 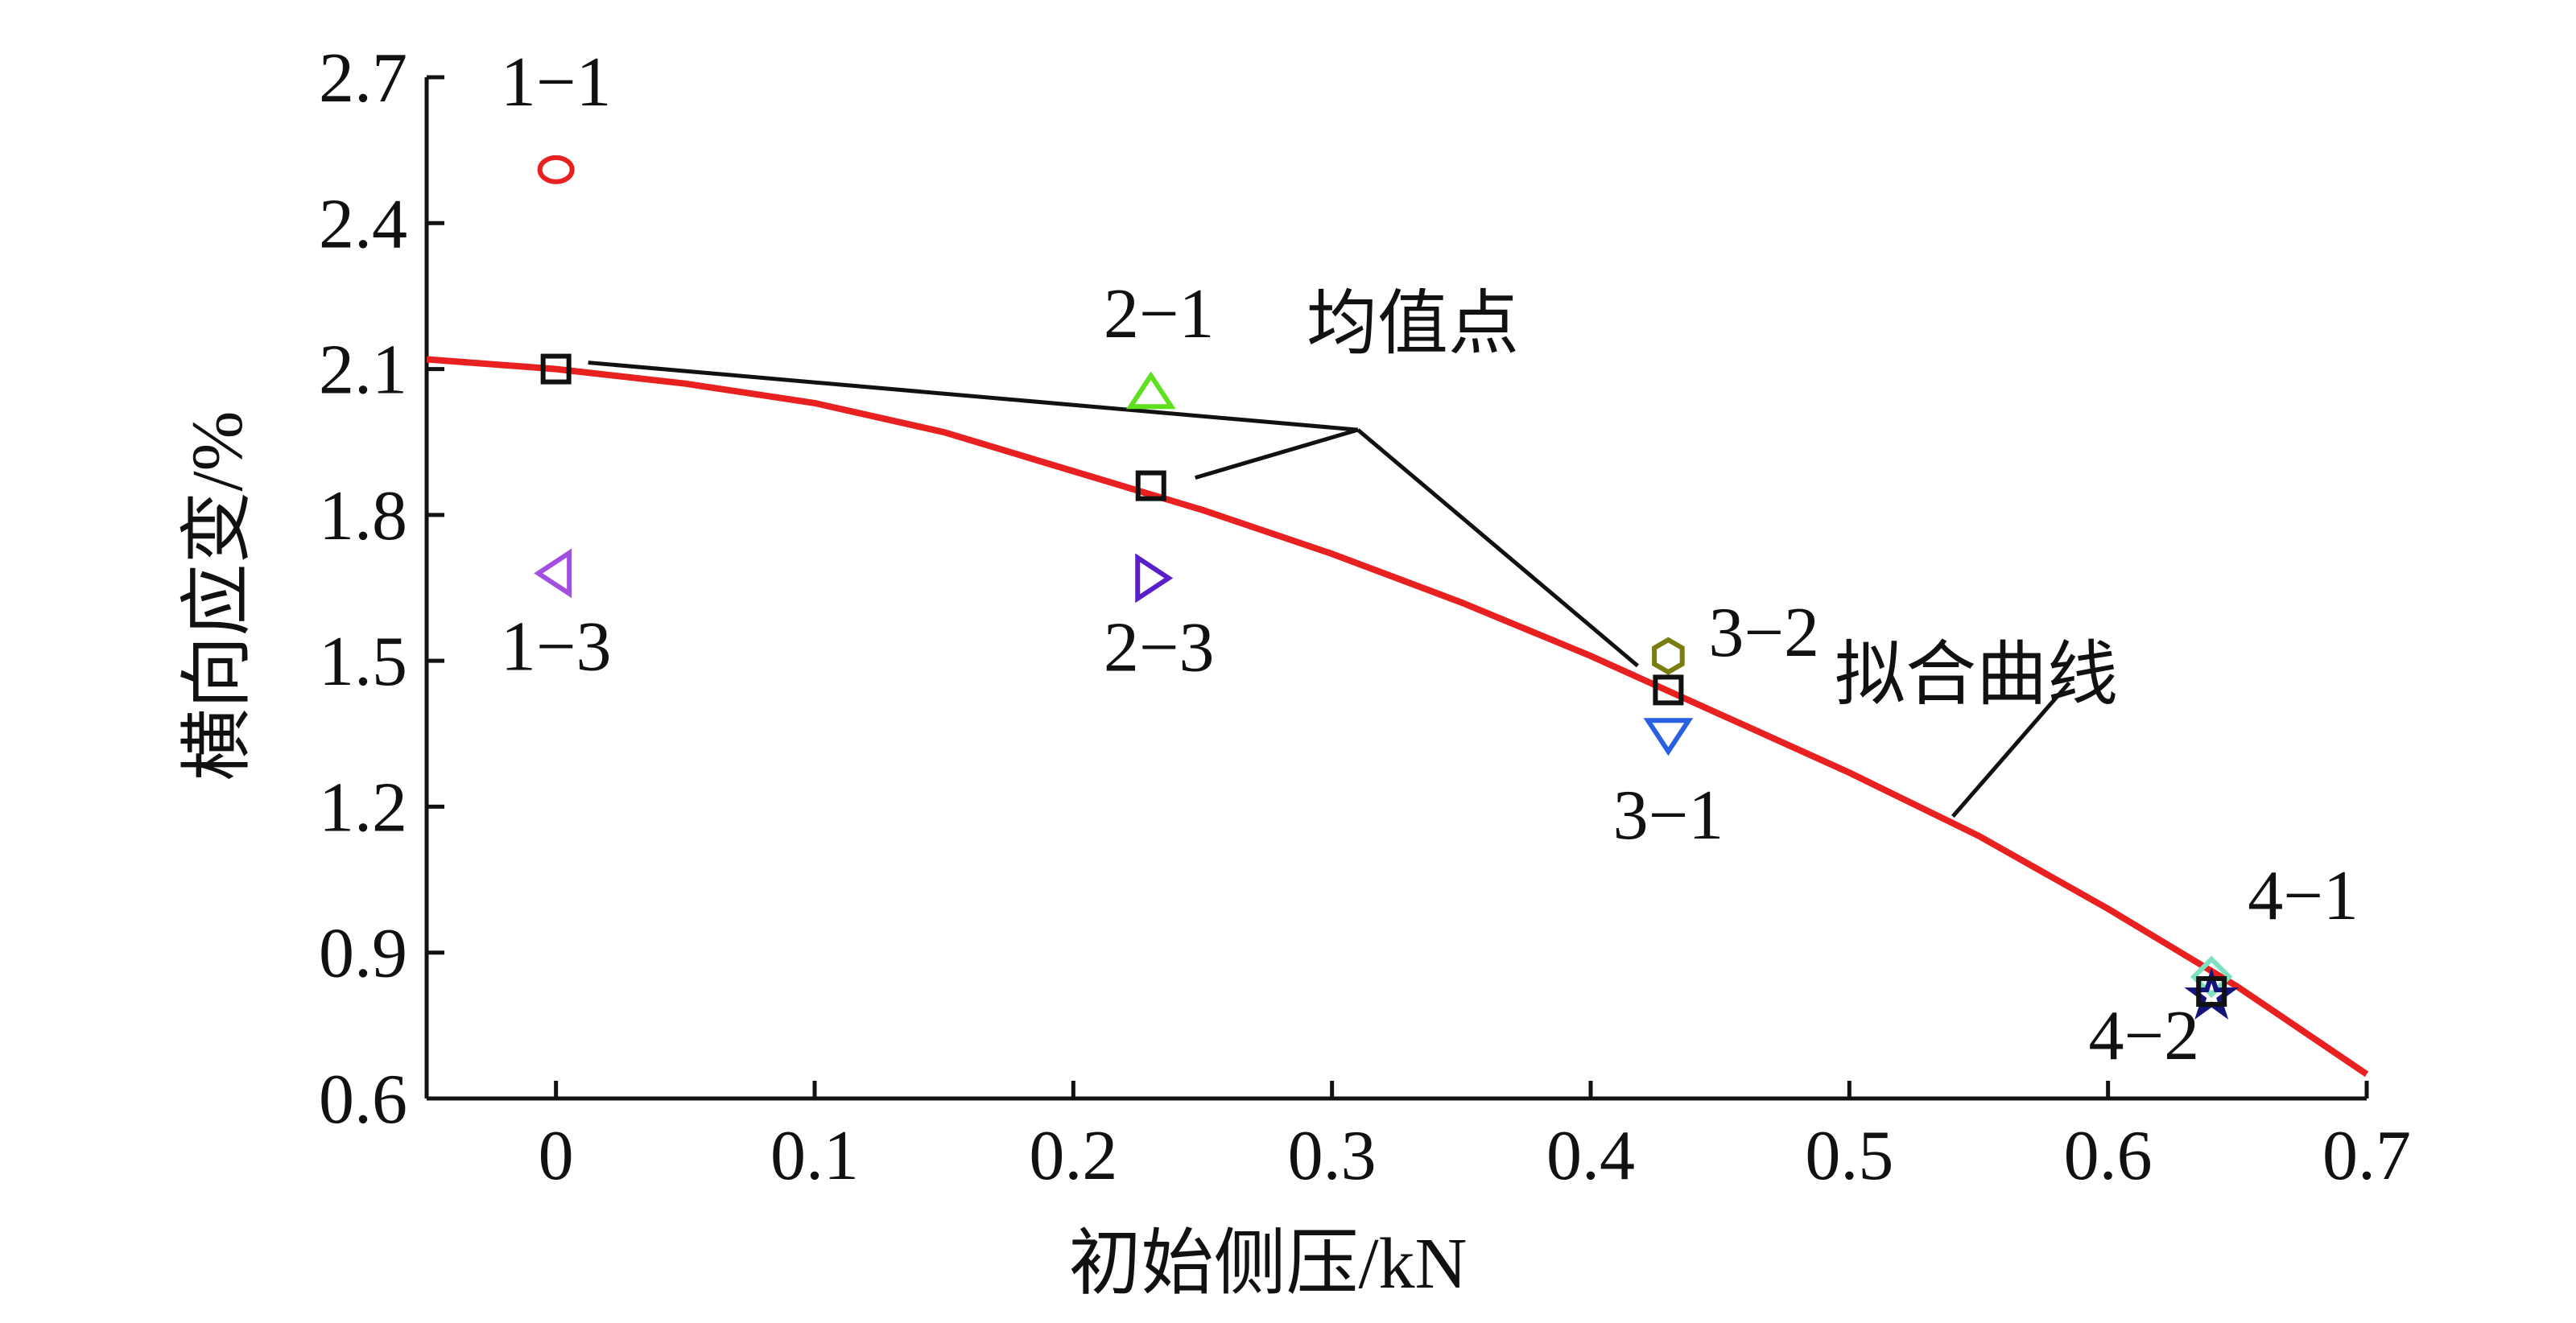 What do you see at coordinates (556, 82) in the screenshot?
I see `point-label: 1−1` at bounding box center [556, 82].